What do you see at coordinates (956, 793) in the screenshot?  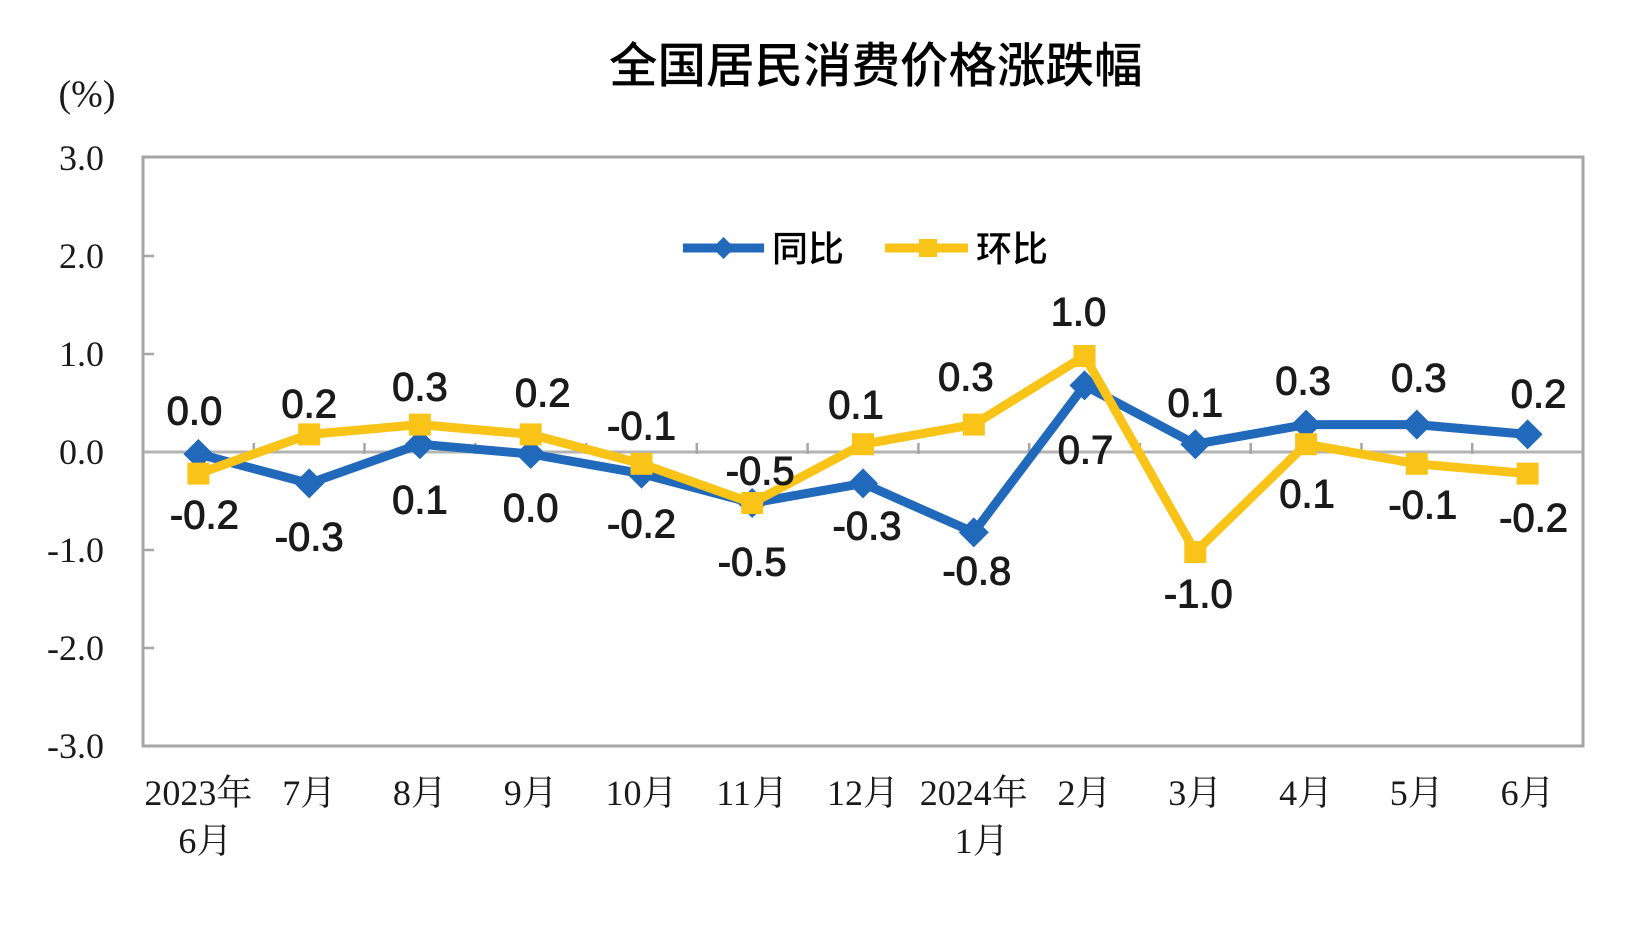 I see `svg-text: 2024` at bounding box center [956, 793].